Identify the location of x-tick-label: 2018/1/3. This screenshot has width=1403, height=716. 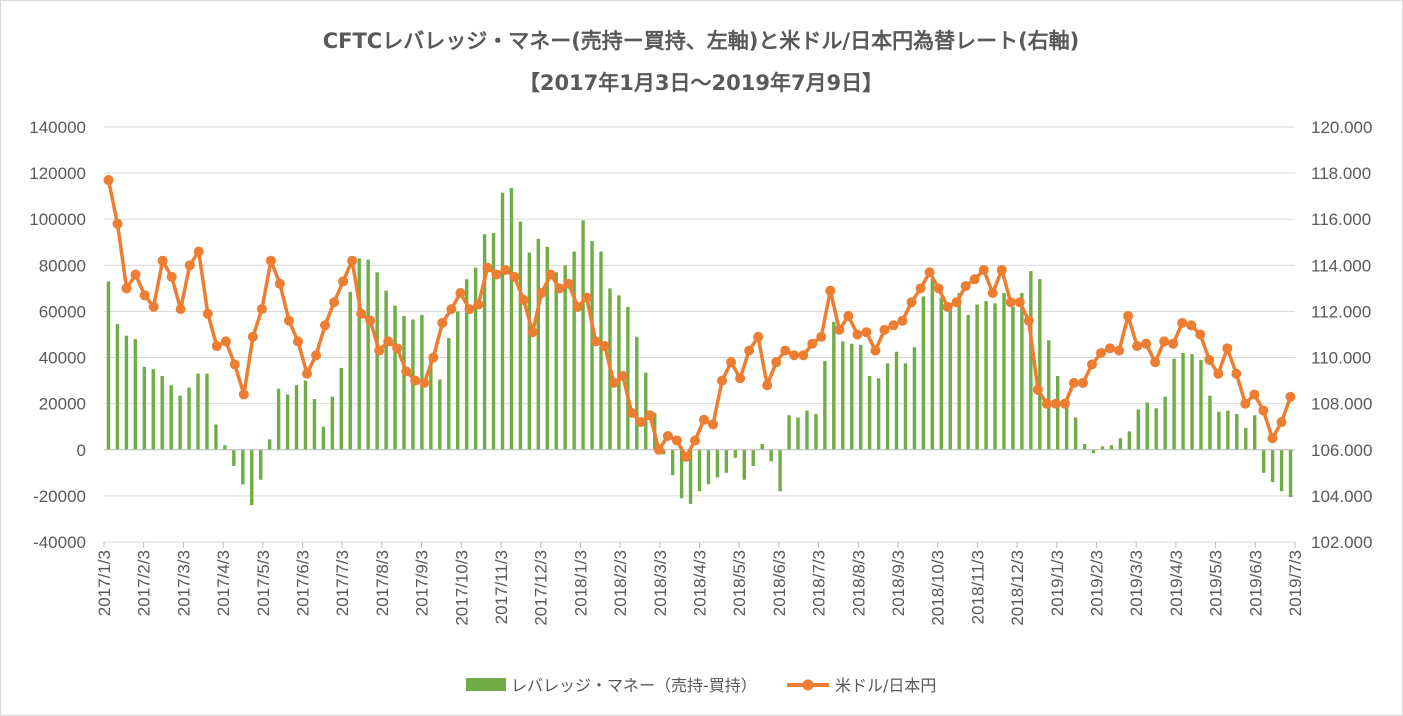
(580, 583).